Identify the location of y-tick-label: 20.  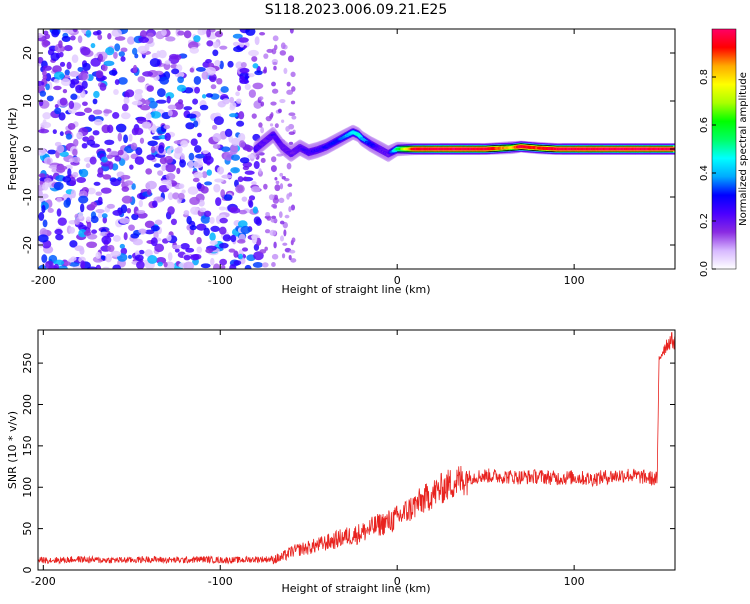
(27, 53).